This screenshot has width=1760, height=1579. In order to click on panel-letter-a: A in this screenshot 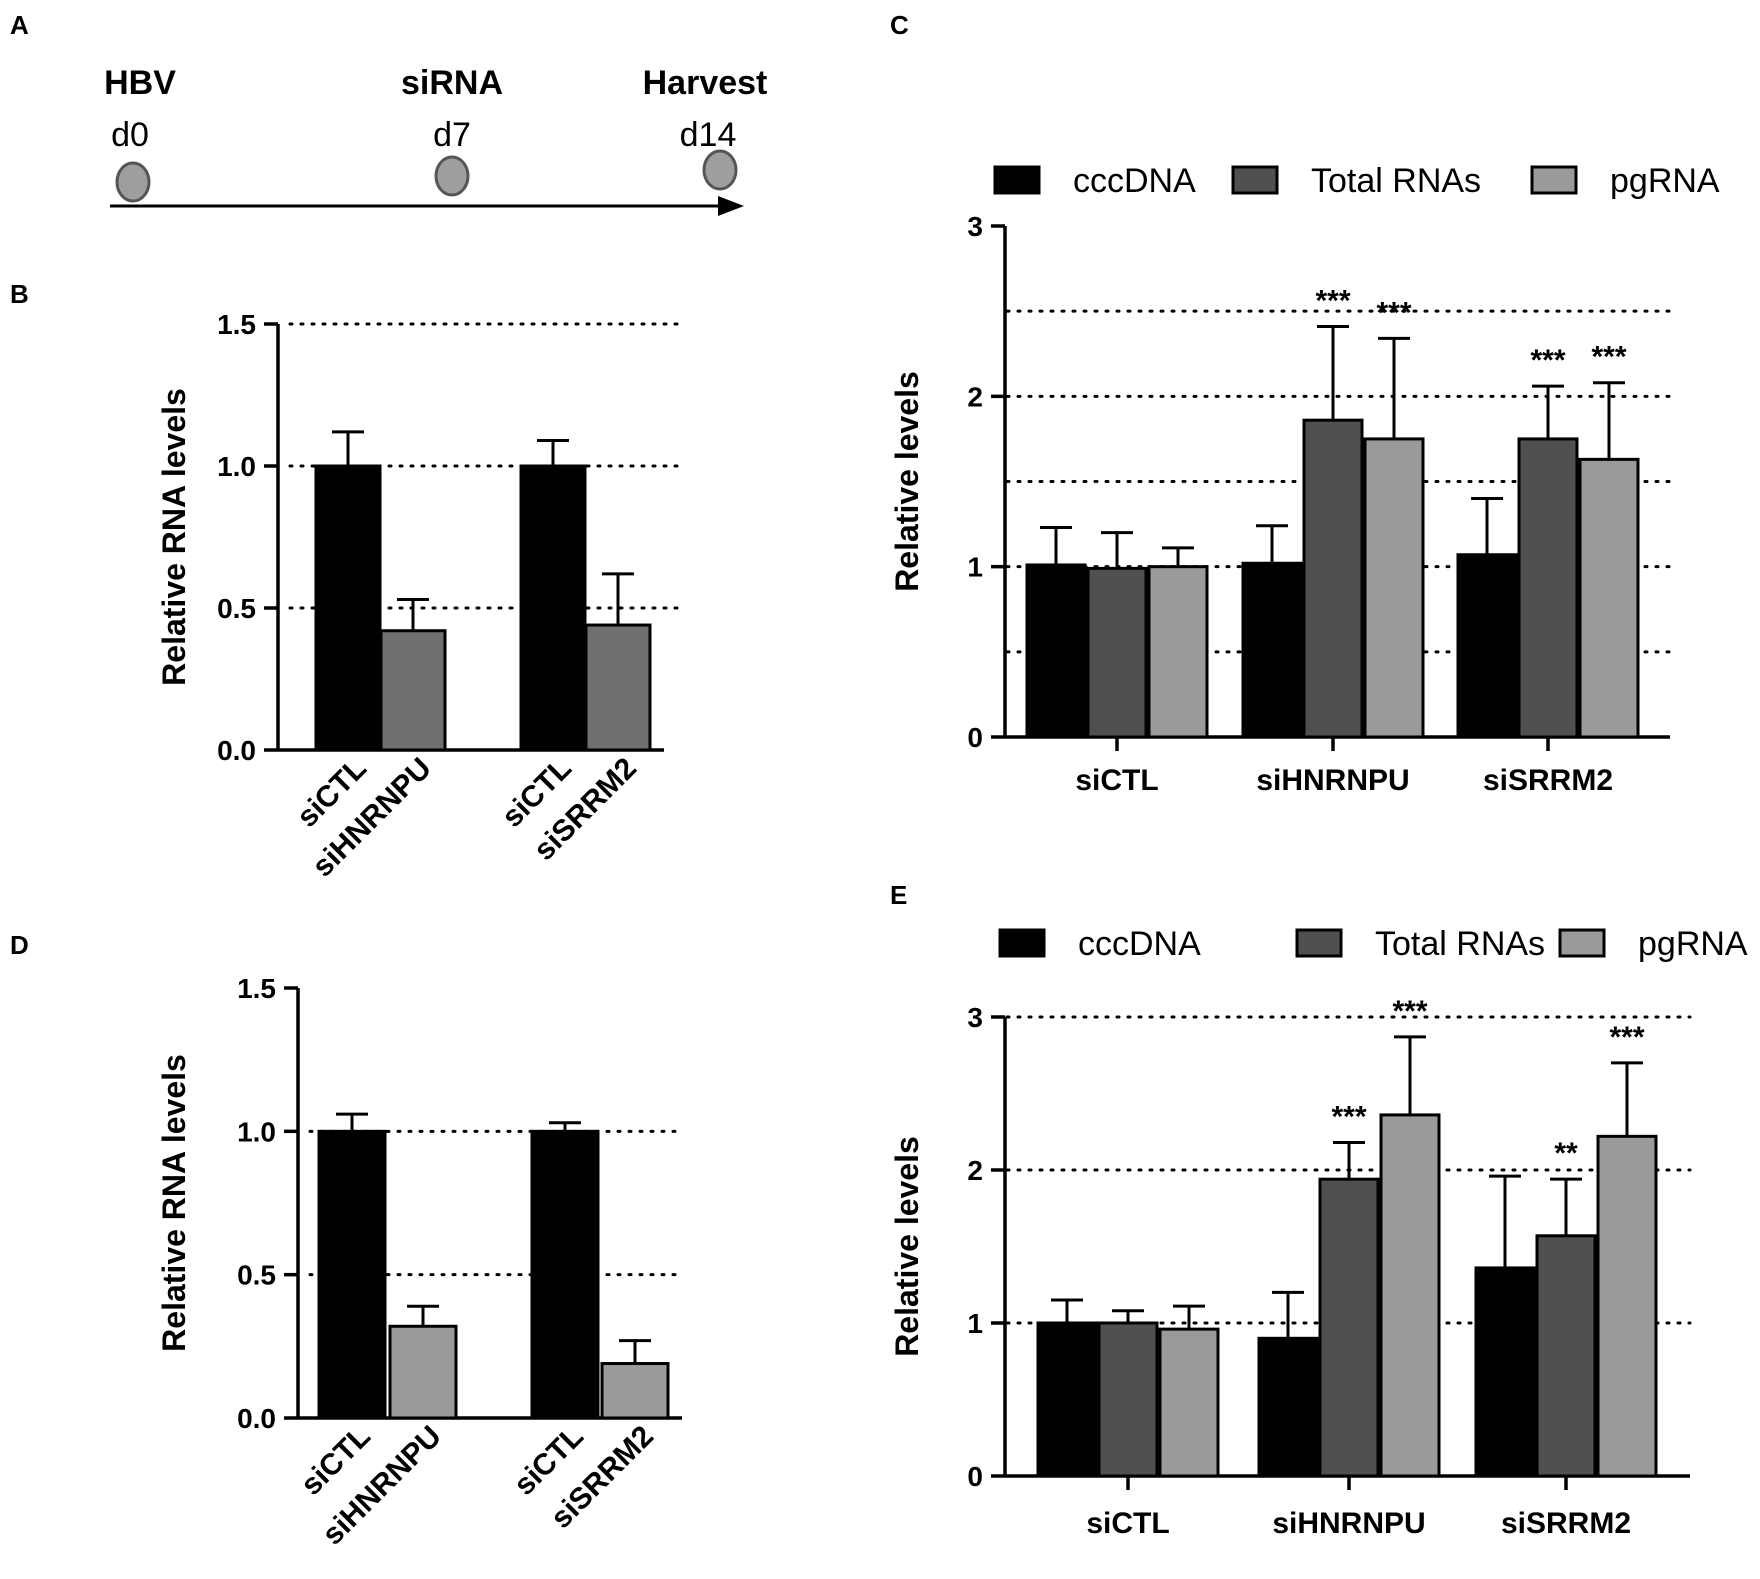, I will do `click(19, 25)`.